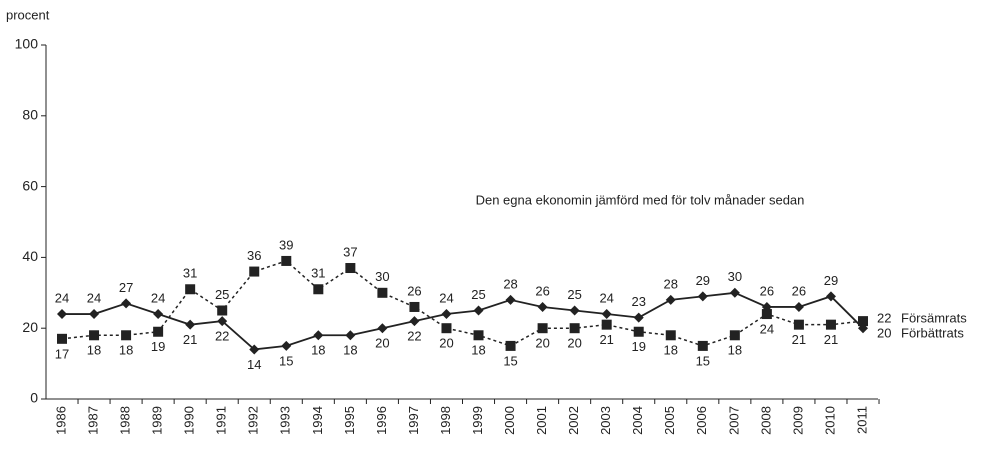 This screenshot has height=449, width=985. I want to click on x-tick-label: 1992, so click(253, 420).